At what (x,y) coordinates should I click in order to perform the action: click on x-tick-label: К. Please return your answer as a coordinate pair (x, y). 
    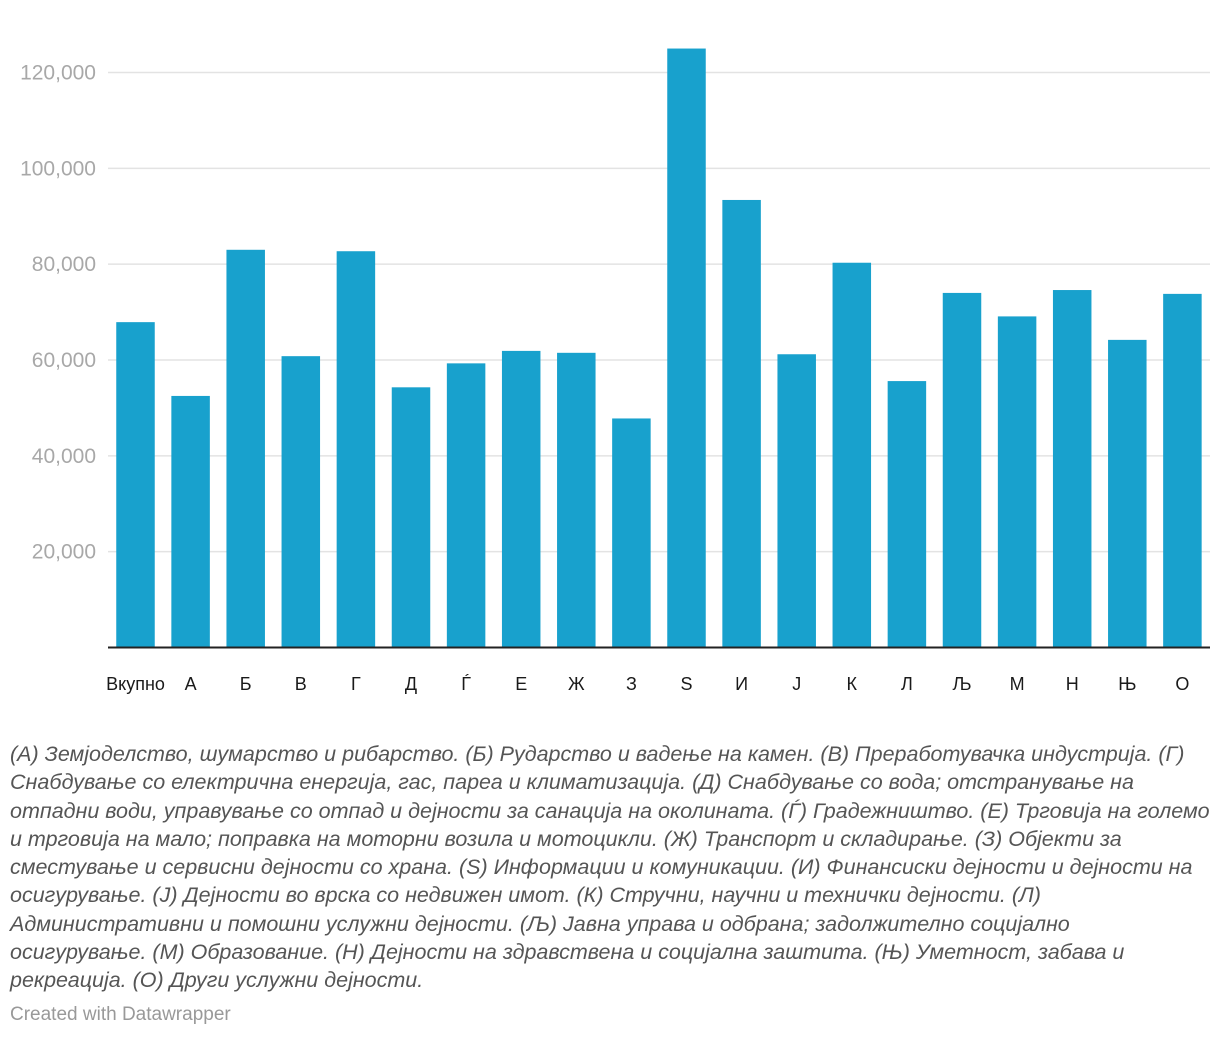
    Looking at the image, I should click on (852, 684).